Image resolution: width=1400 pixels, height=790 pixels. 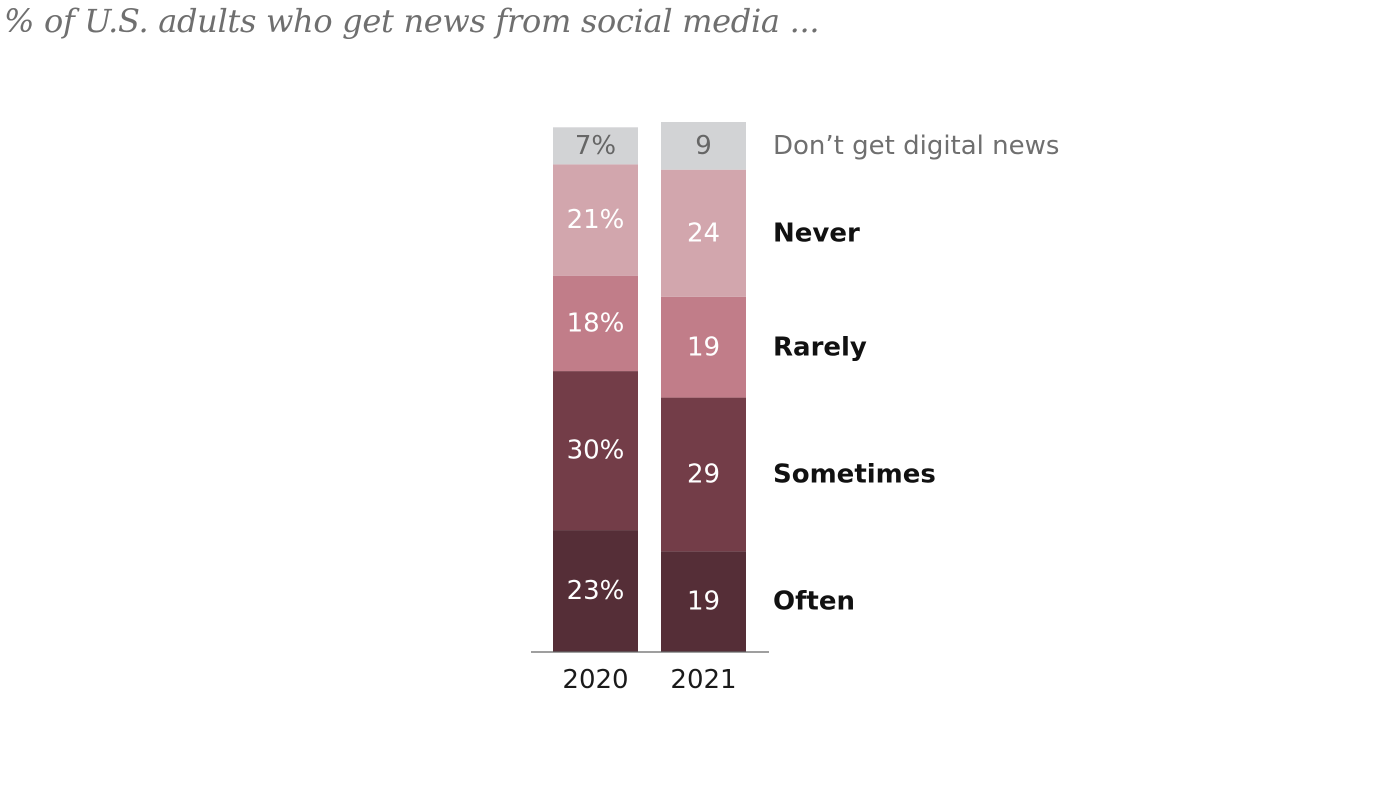 I want to click on segment-label: 30%, so click(x=596, y=451).